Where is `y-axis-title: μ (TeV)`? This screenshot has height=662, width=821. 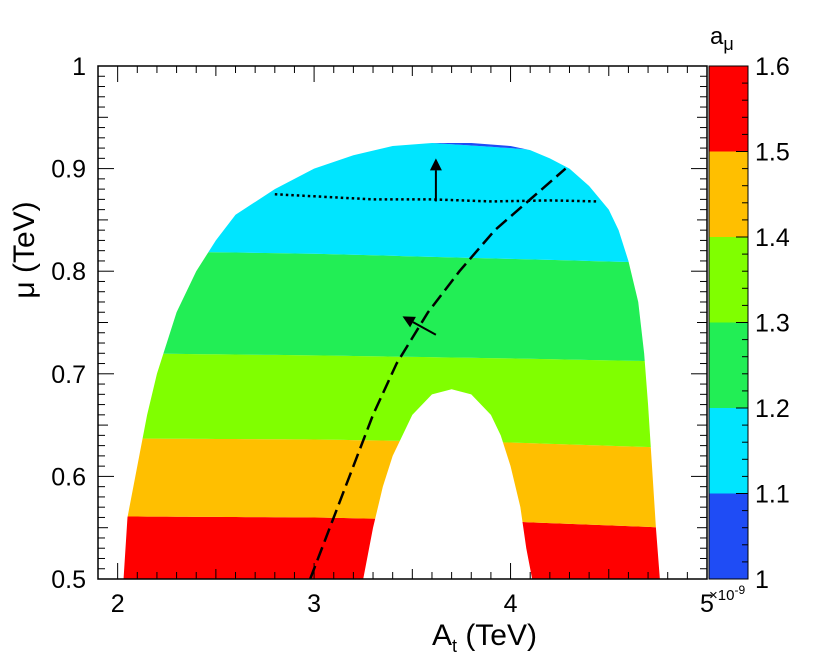
y-axis-title: μ (TeV) is located at coordinates (24, 249).